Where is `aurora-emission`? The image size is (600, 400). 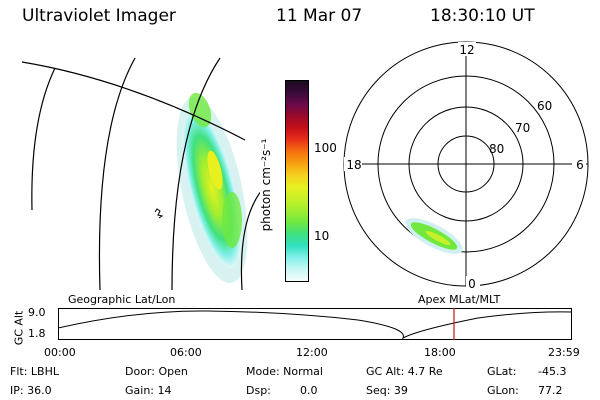 aurora-emission is located at coordinates (212, 180).